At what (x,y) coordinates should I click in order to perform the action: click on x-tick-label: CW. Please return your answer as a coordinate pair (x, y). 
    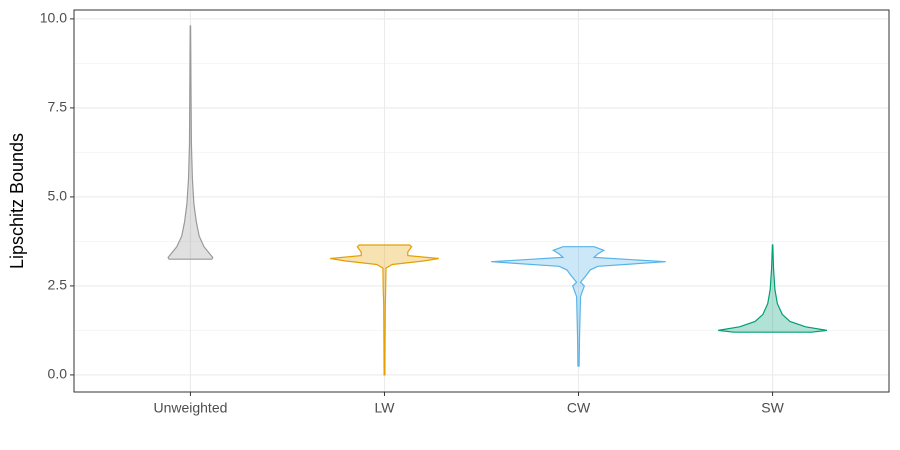
    Looking at the image, I should click on (579, 408).